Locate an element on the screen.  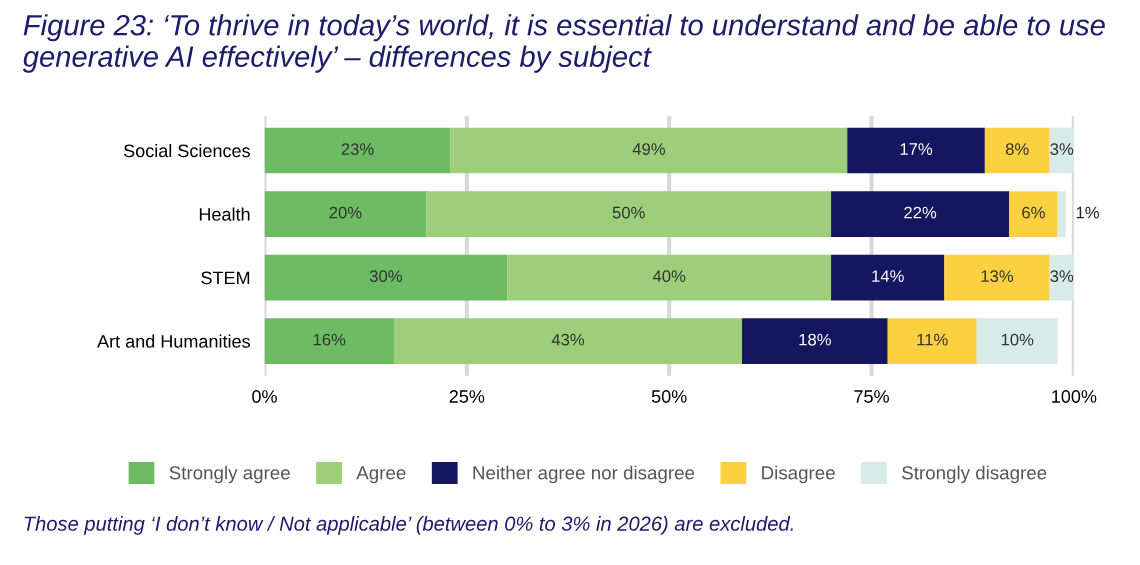
y-tick-label: Art and Humanities is located at coordinates (173, 341).